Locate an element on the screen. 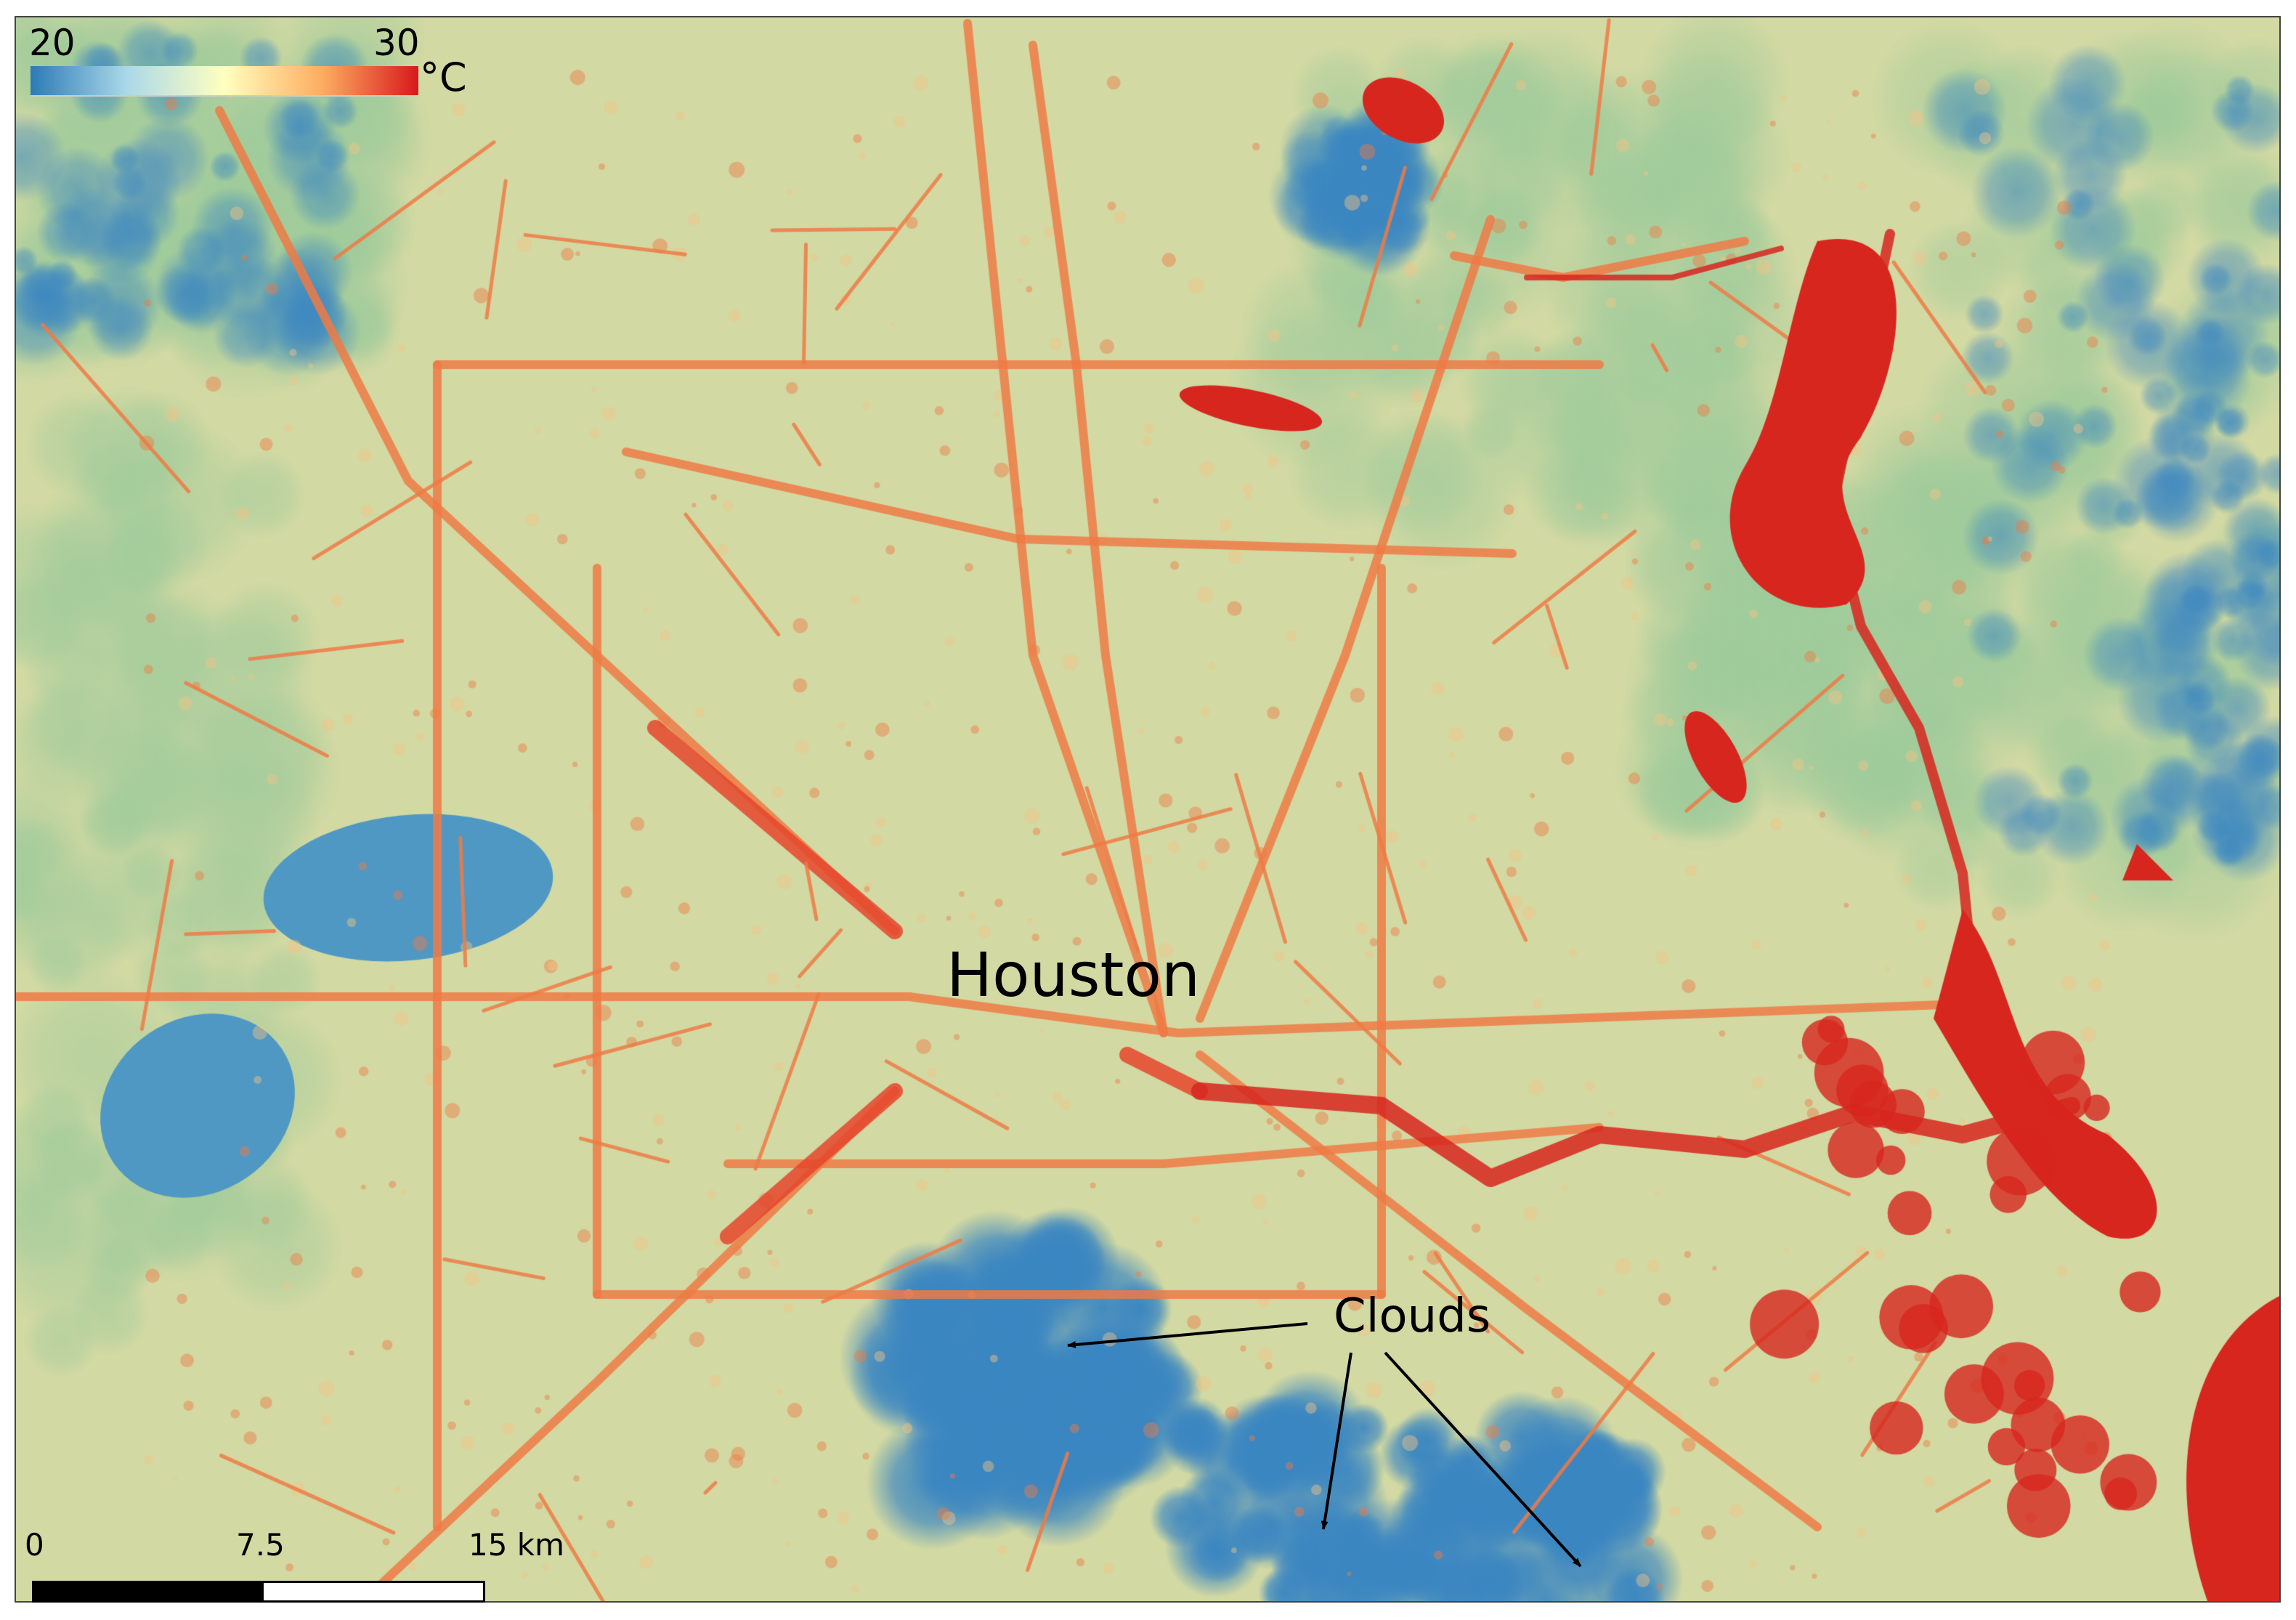 This screenshot has height=1620, width=2296. scale-bar-segment-black is located at coordinates (147, 1592).